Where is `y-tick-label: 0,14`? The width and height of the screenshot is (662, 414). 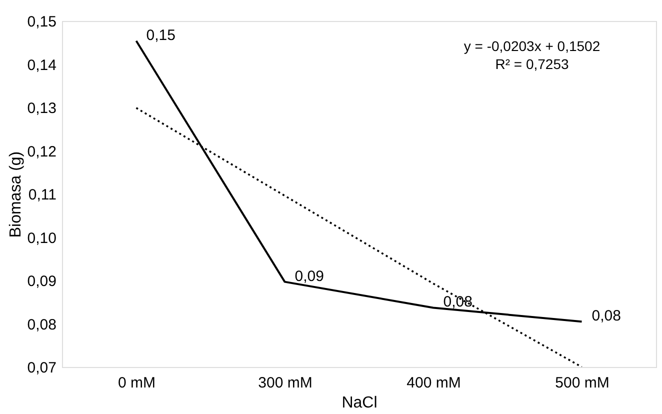 y-tick-label: 0,14 is located at coordinates (41, 65).